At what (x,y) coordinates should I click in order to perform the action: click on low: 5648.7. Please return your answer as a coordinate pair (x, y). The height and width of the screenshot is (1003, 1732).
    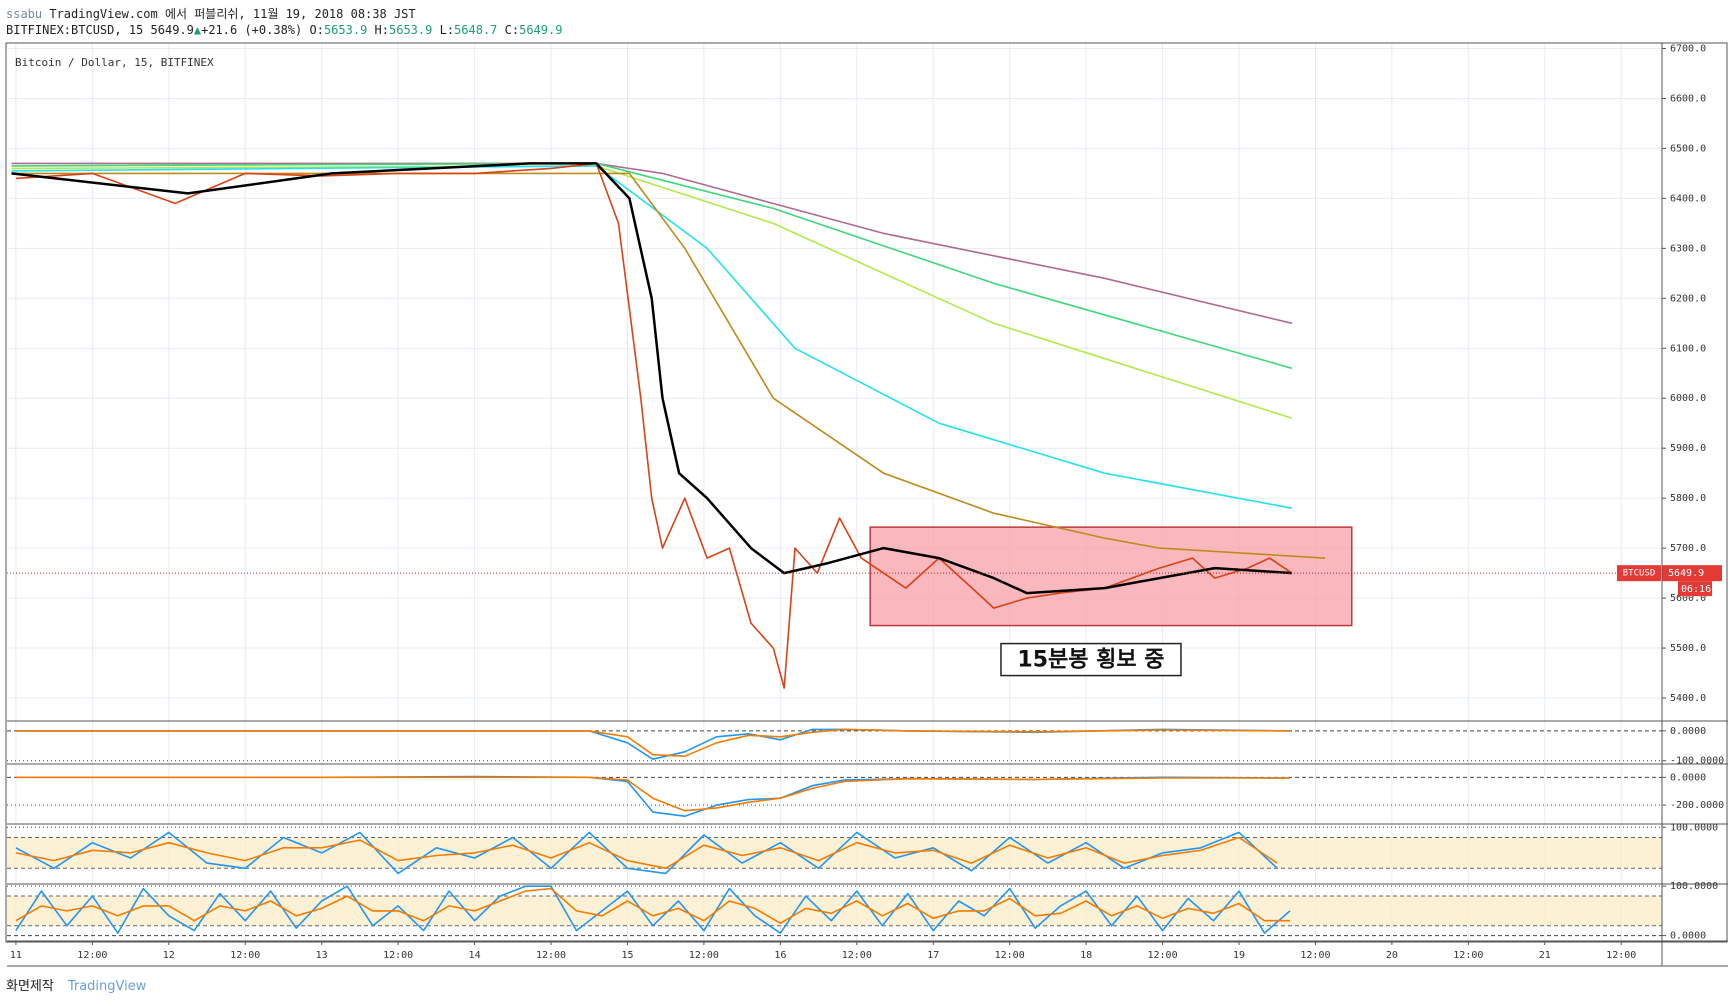
    Looking at the image, I should click on (476, 30).